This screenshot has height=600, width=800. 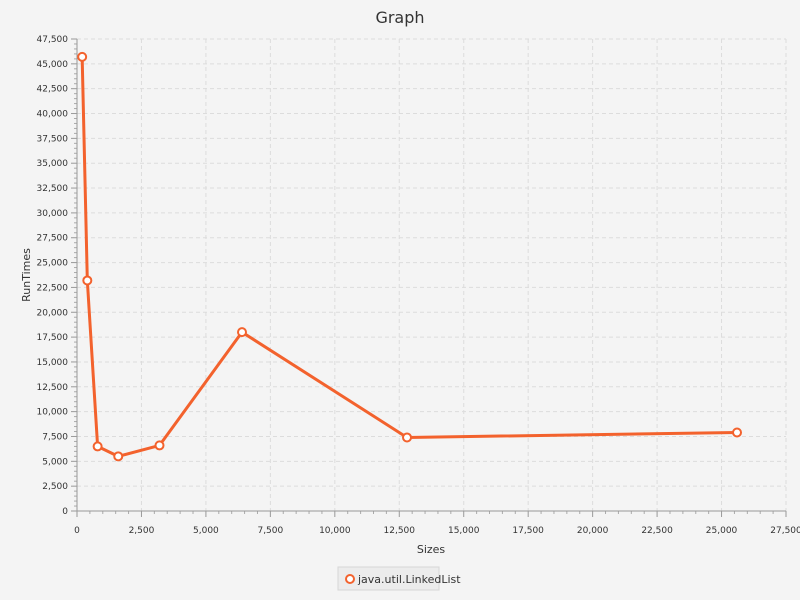 I want to click on x-tick-label: 27,500, so click(x=785, y=531).